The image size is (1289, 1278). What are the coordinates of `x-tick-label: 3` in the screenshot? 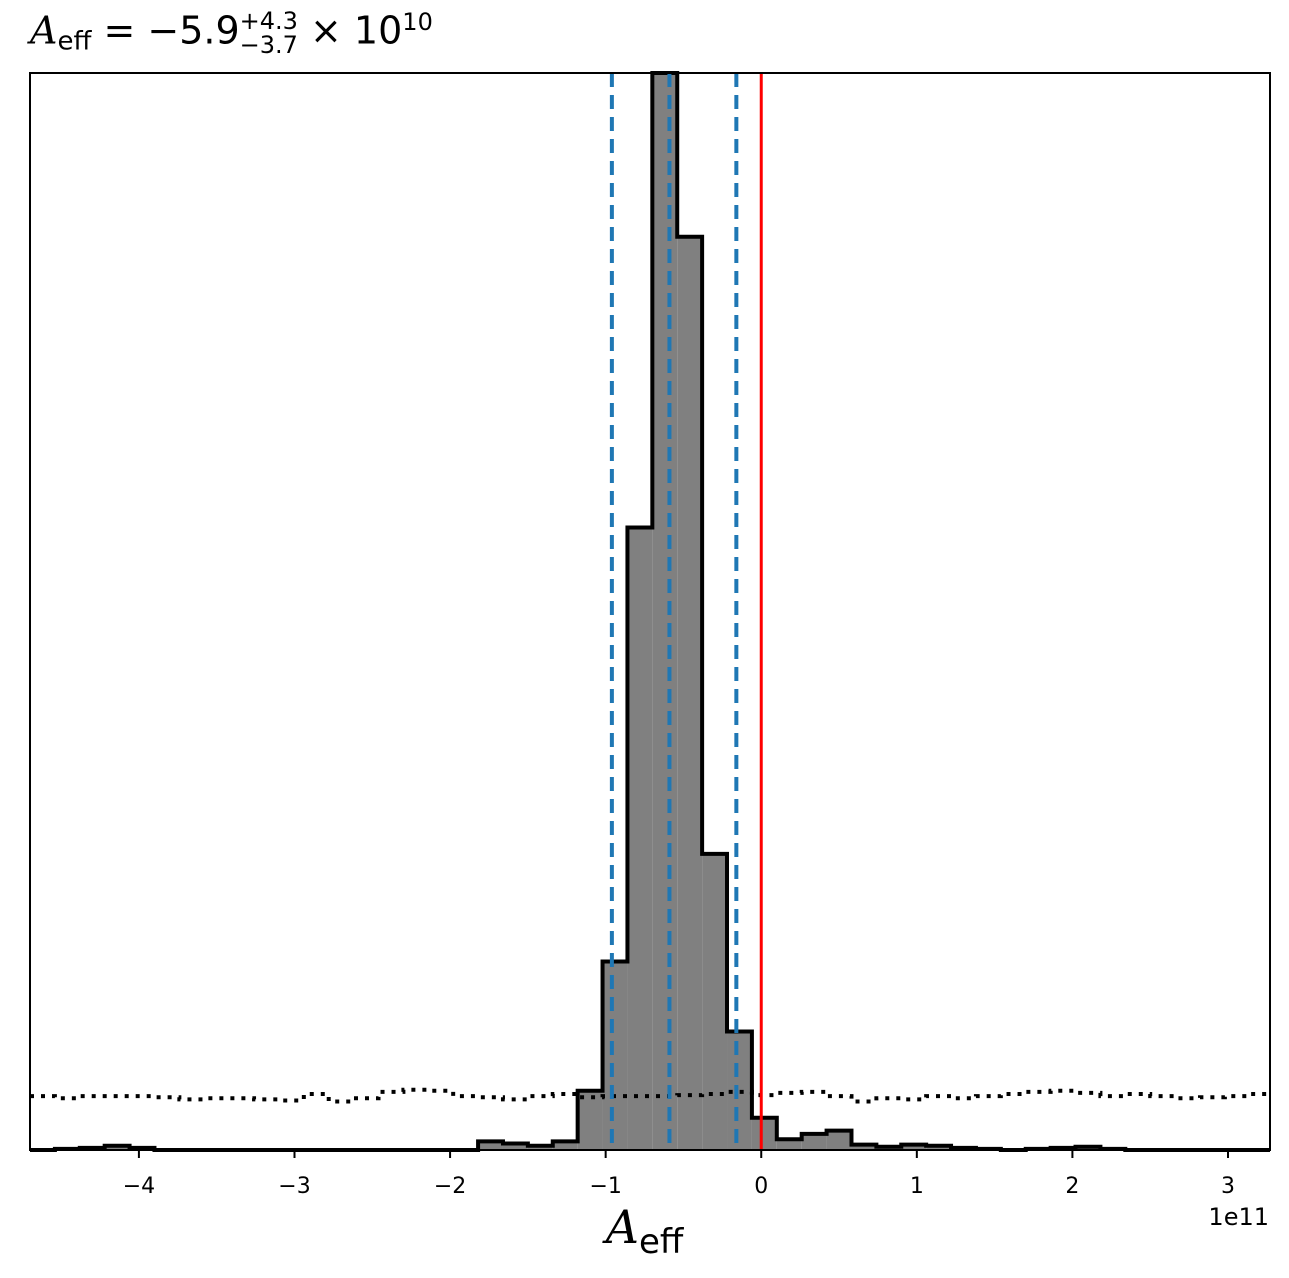 It's located at (1228, 1186).